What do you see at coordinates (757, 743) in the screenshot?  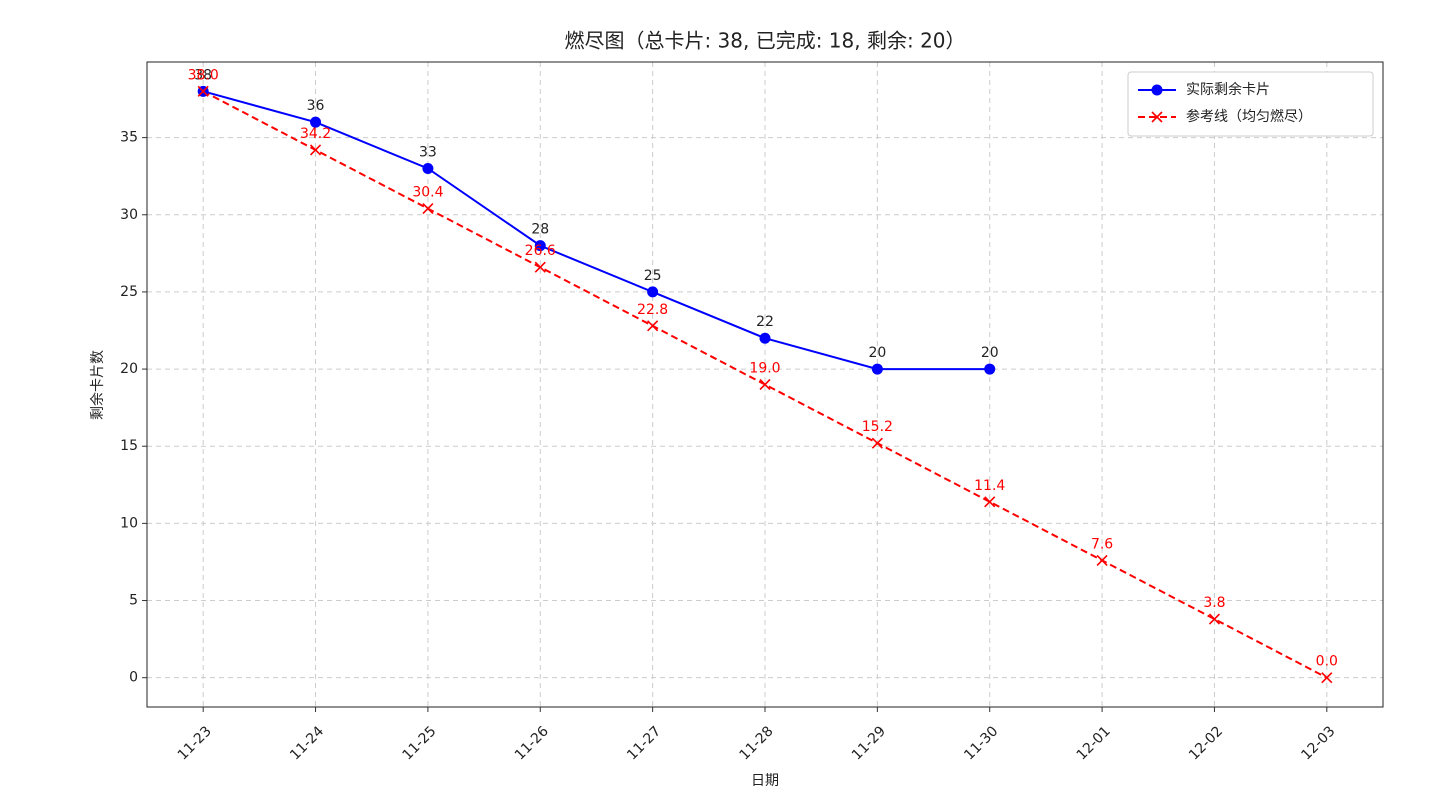 I see `x-tick-label: 11-28` at bounding box center [757, 743].